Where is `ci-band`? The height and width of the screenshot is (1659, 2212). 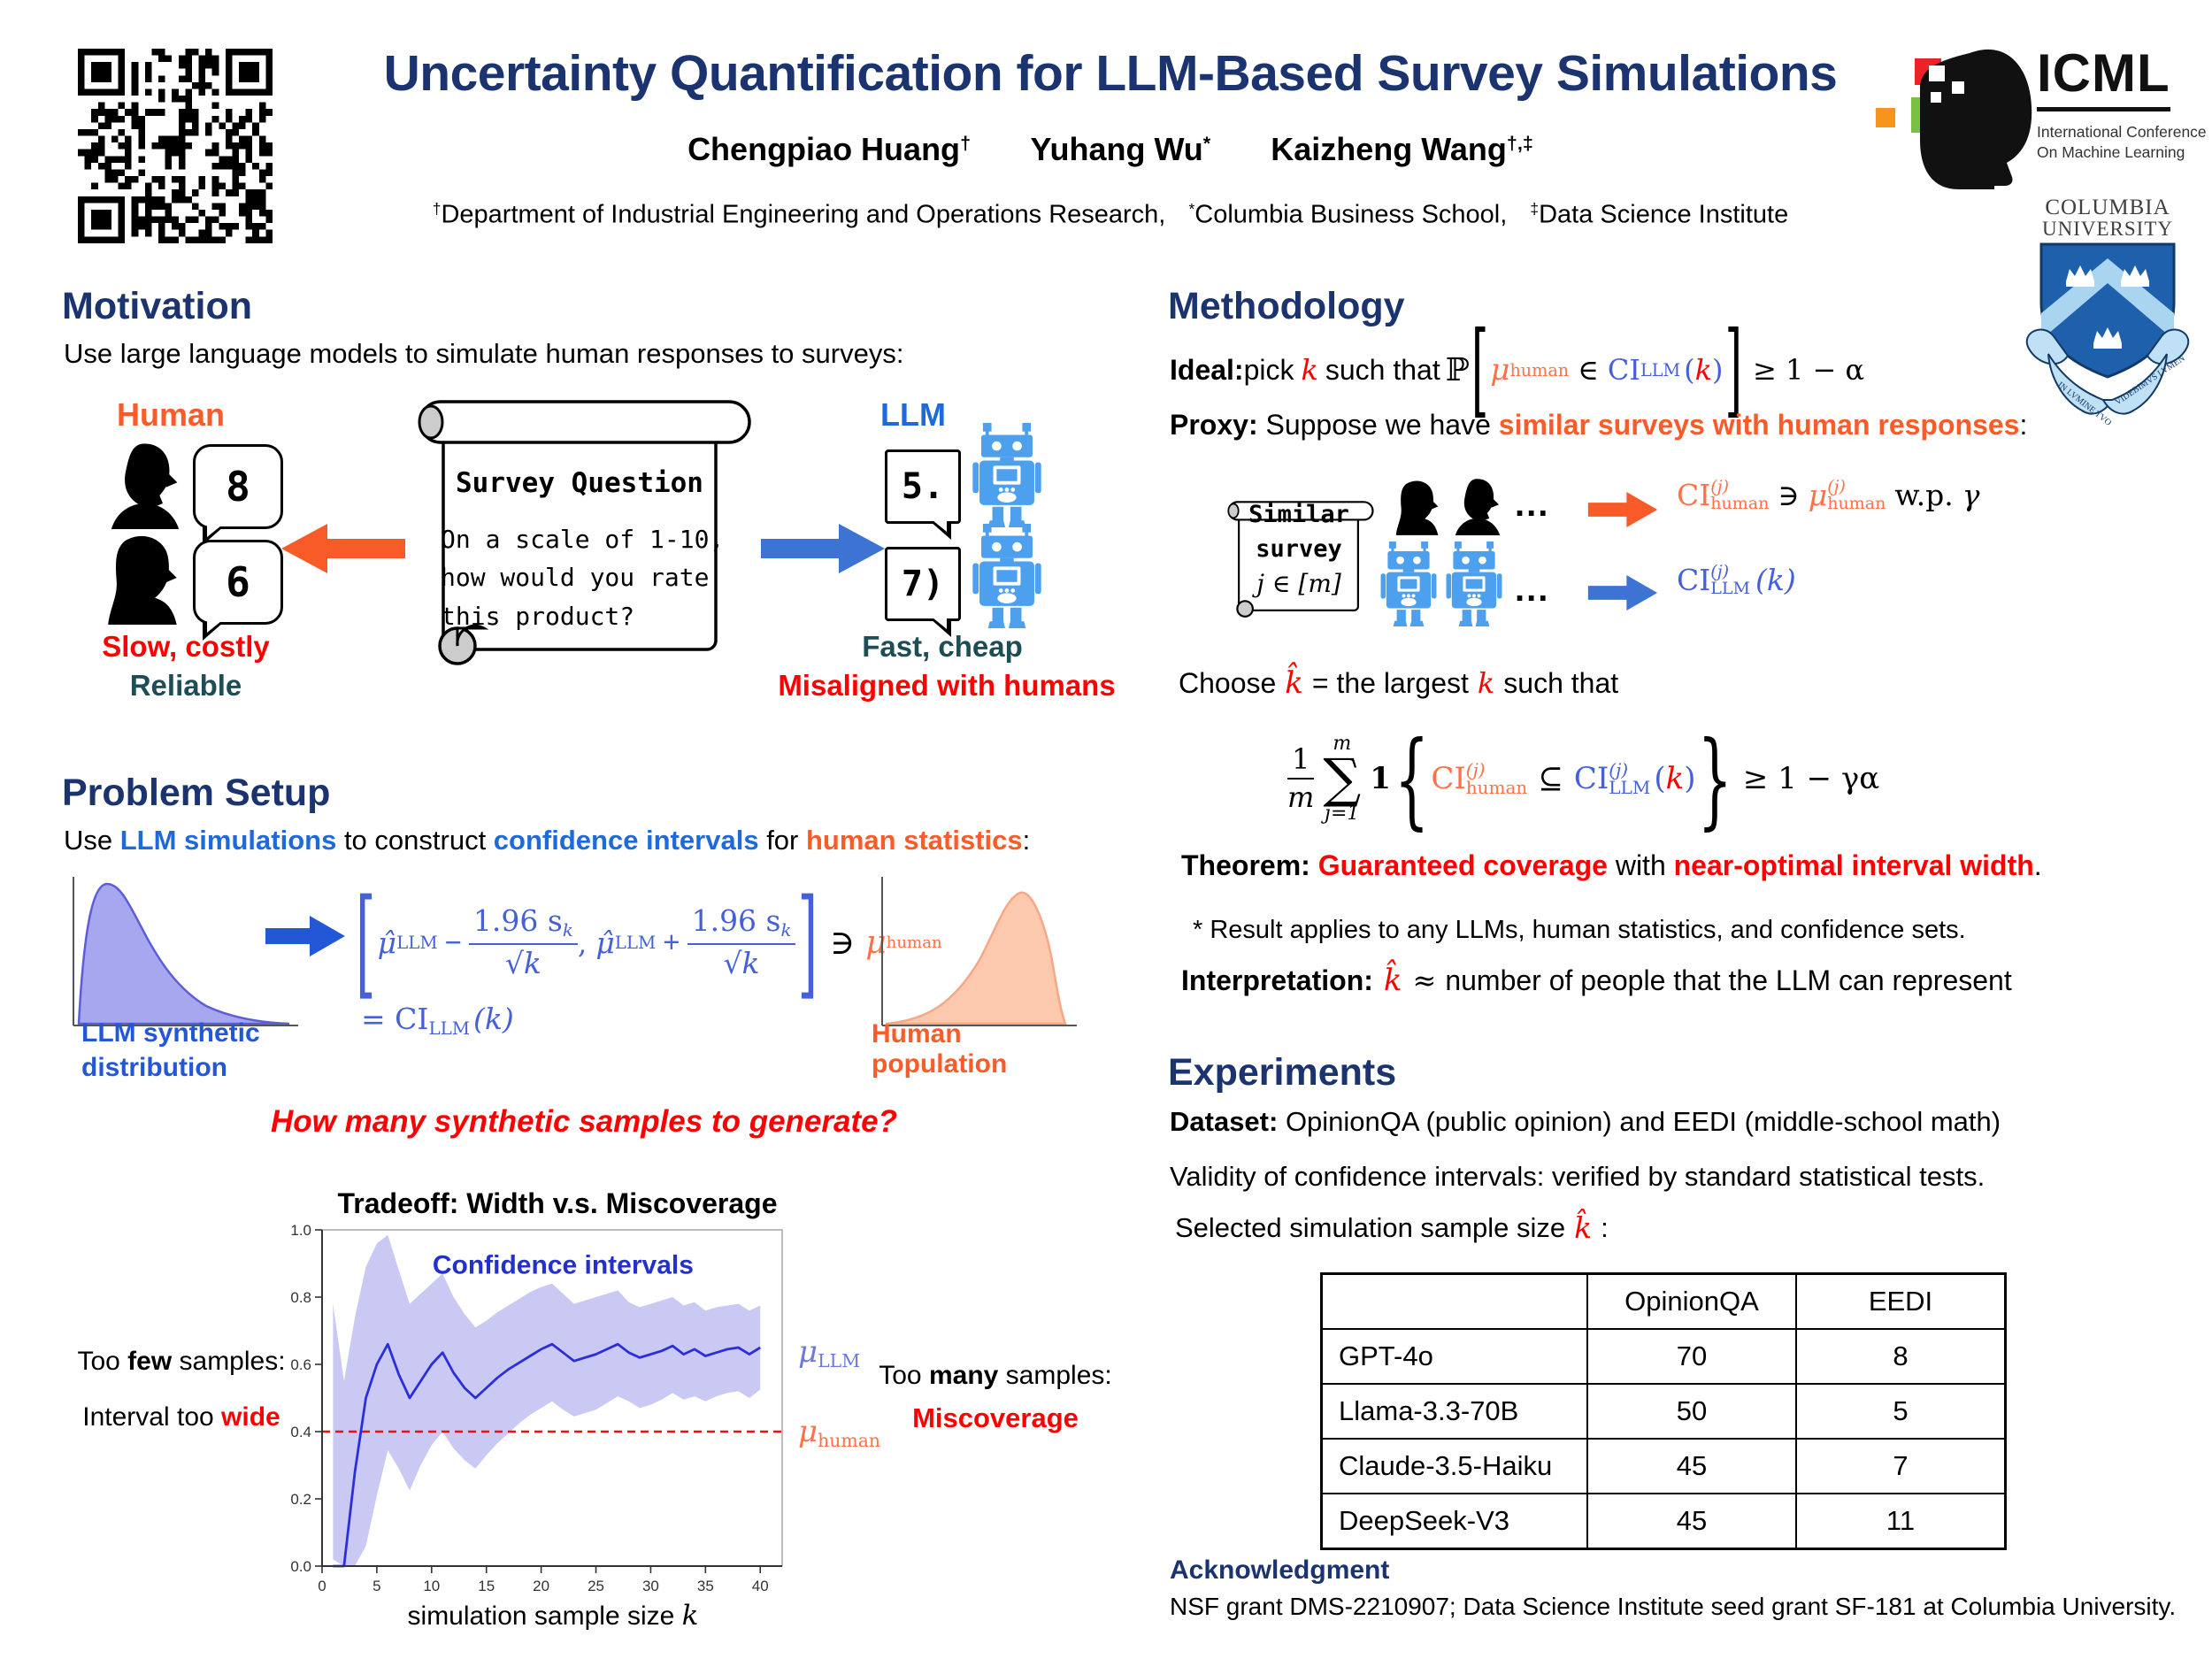 ci-band is located at coordinates (547, 1400).